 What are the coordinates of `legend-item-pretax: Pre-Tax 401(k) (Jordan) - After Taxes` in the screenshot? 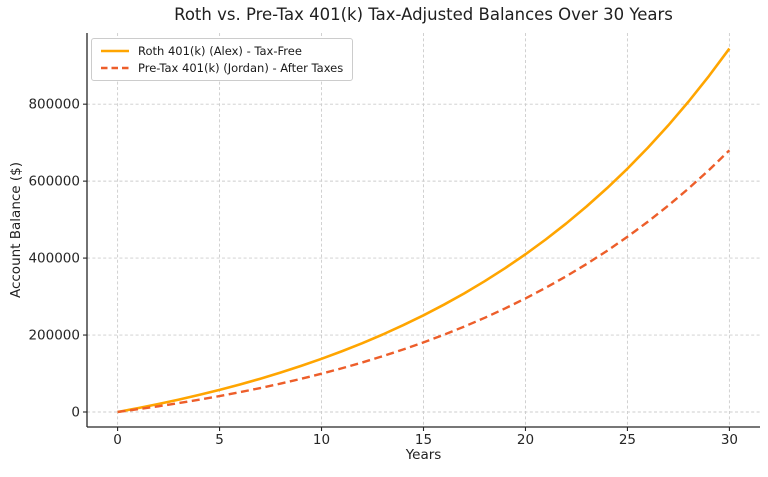 It's located at (221, 68).